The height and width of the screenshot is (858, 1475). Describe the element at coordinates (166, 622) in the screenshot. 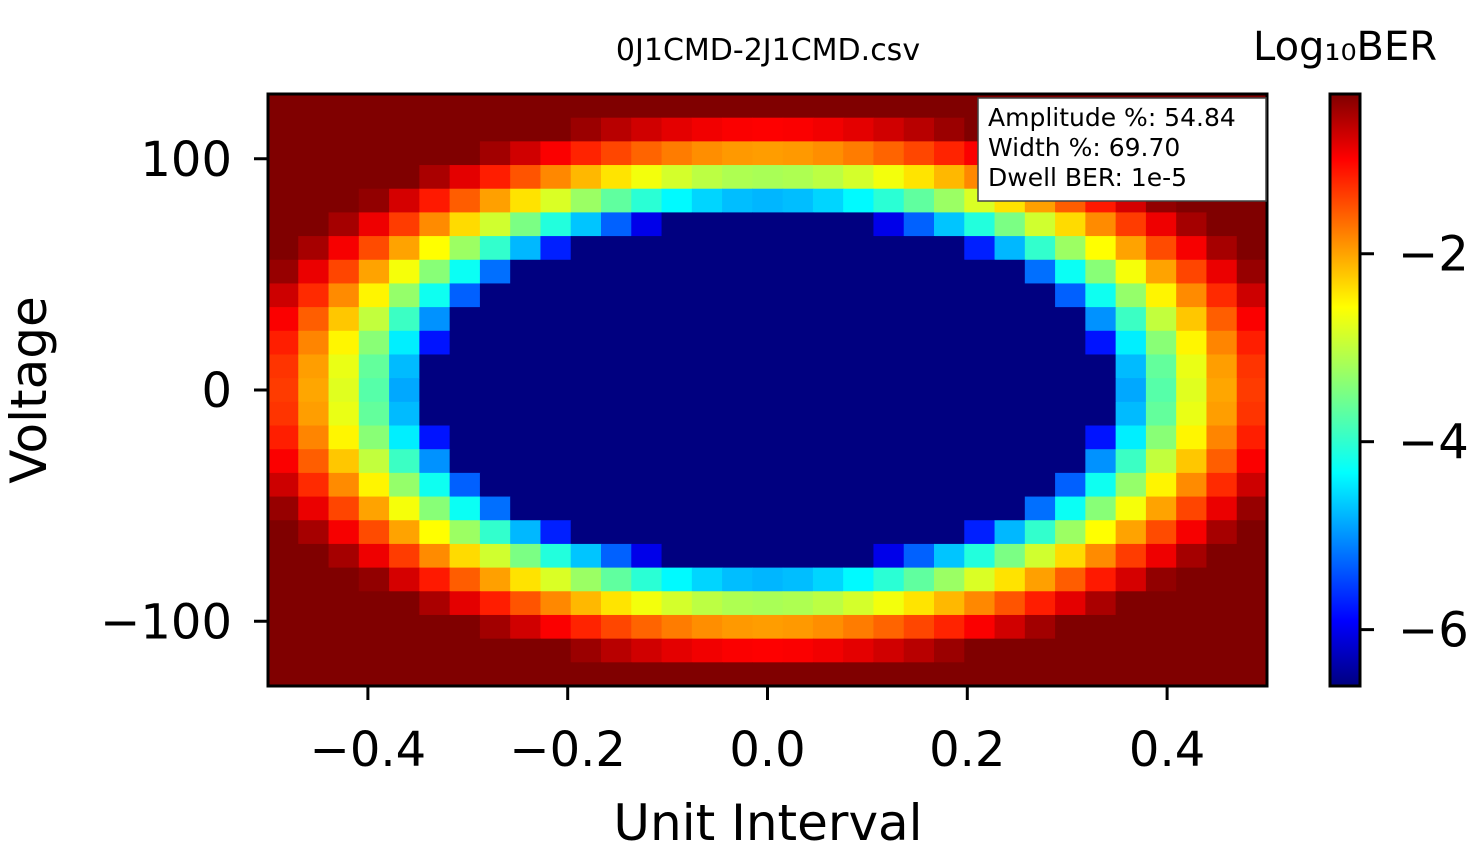

I see `y-tick-label: −100` at that location.